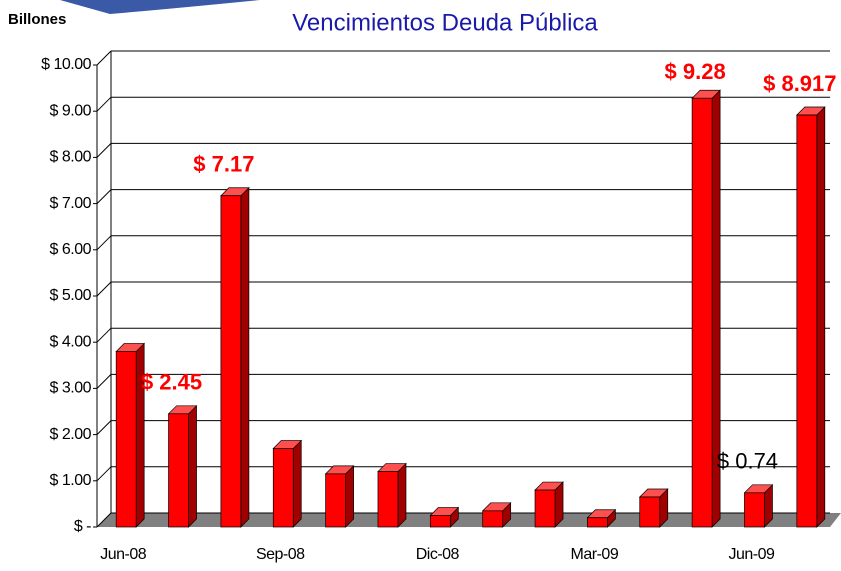  What do you see at coordinates (695, 71) in the screenshot?
I see `data-label: $ 9.28` at bounding box center [695, 71].